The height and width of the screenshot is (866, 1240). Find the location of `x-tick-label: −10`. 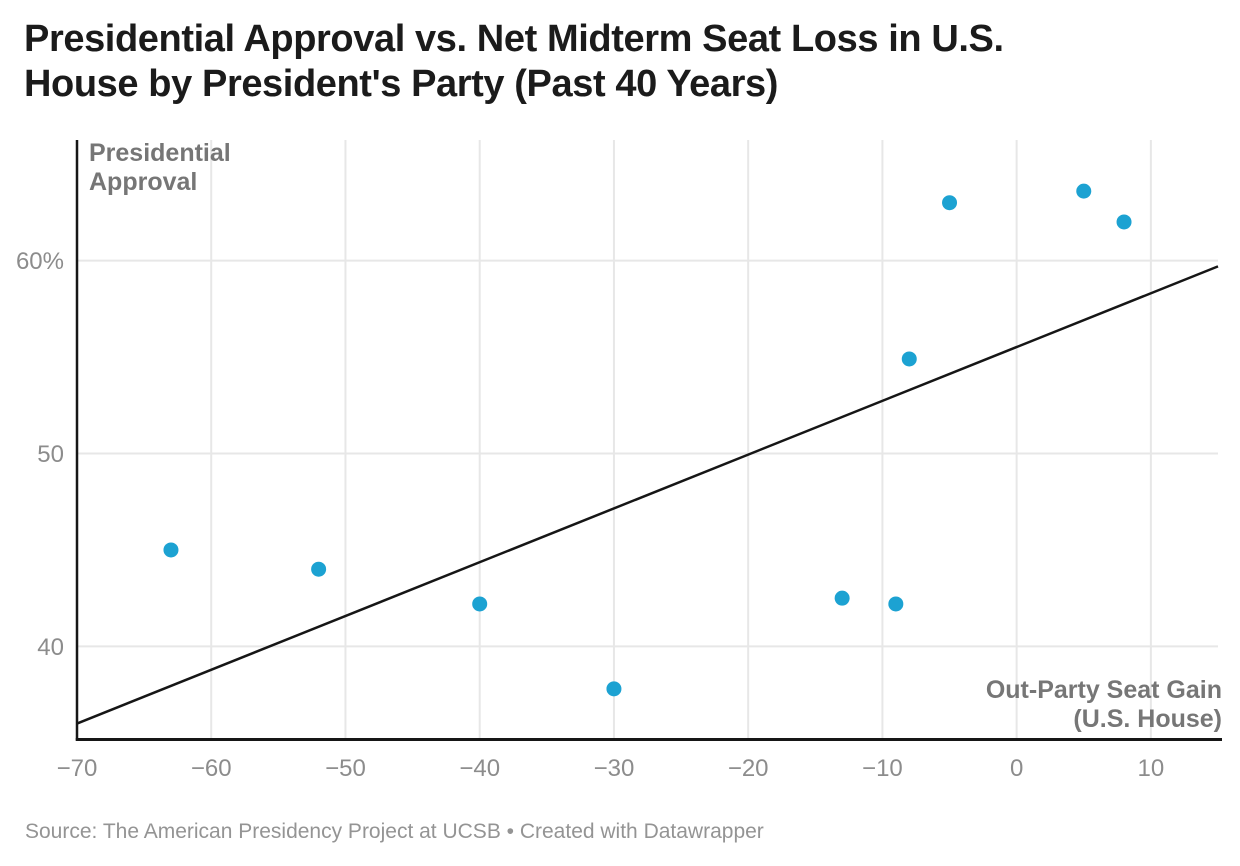

x-tick-label: −10 is located at coordinates (882, 768).